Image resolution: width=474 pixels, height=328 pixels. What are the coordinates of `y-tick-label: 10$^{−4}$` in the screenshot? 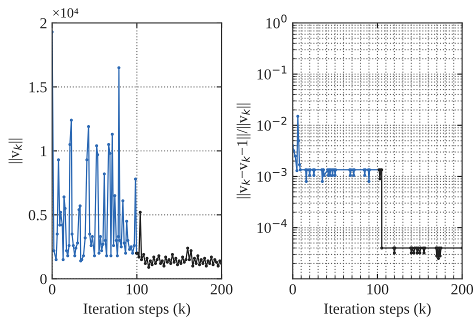 It's located at (272, 226).